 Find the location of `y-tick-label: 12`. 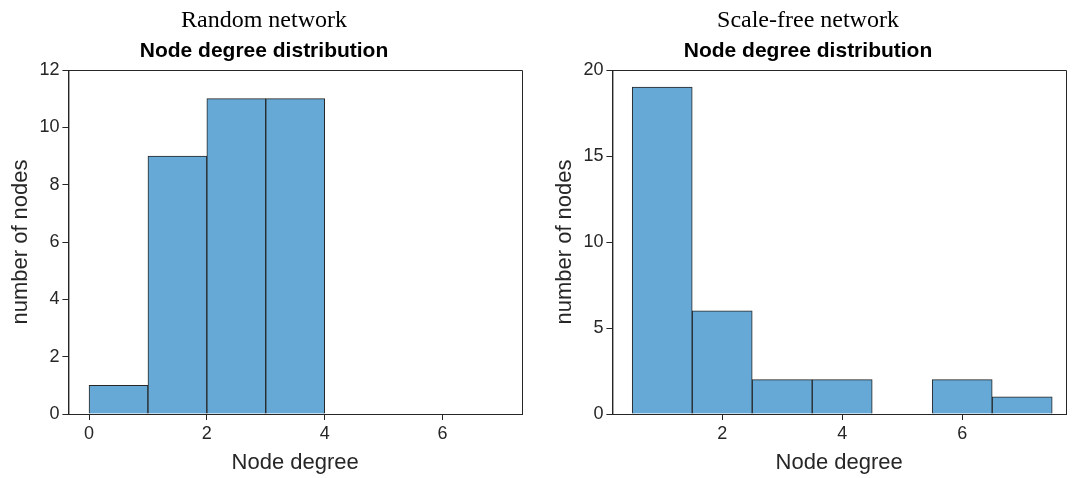

y-tick-label: 12 is located at coordinates (49, 68).